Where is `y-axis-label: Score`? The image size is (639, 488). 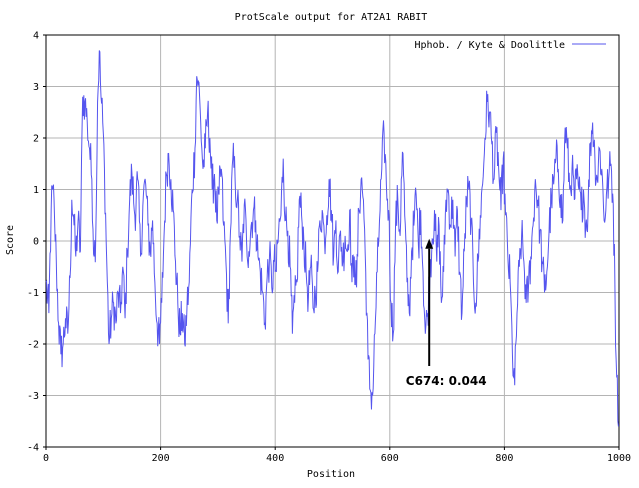 y-axis-label: Score is located at coordinates (10, 240).